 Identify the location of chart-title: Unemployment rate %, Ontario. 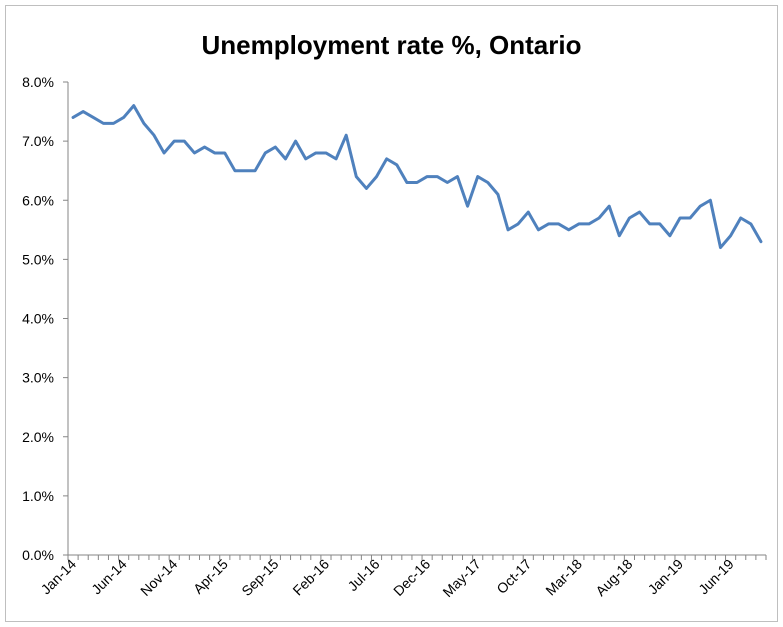
(391, 45).